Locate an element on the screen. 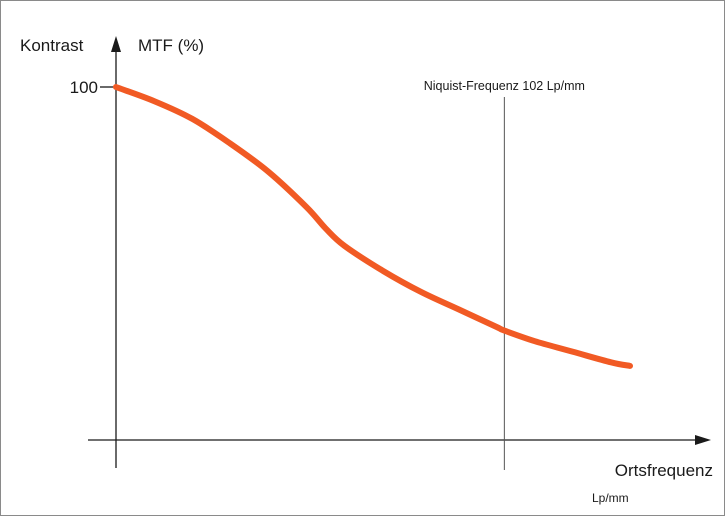 The height and width of the screenshot is (516, 725). x-axis-label: Ortsfrequenz is located at coordinates (664, 470).